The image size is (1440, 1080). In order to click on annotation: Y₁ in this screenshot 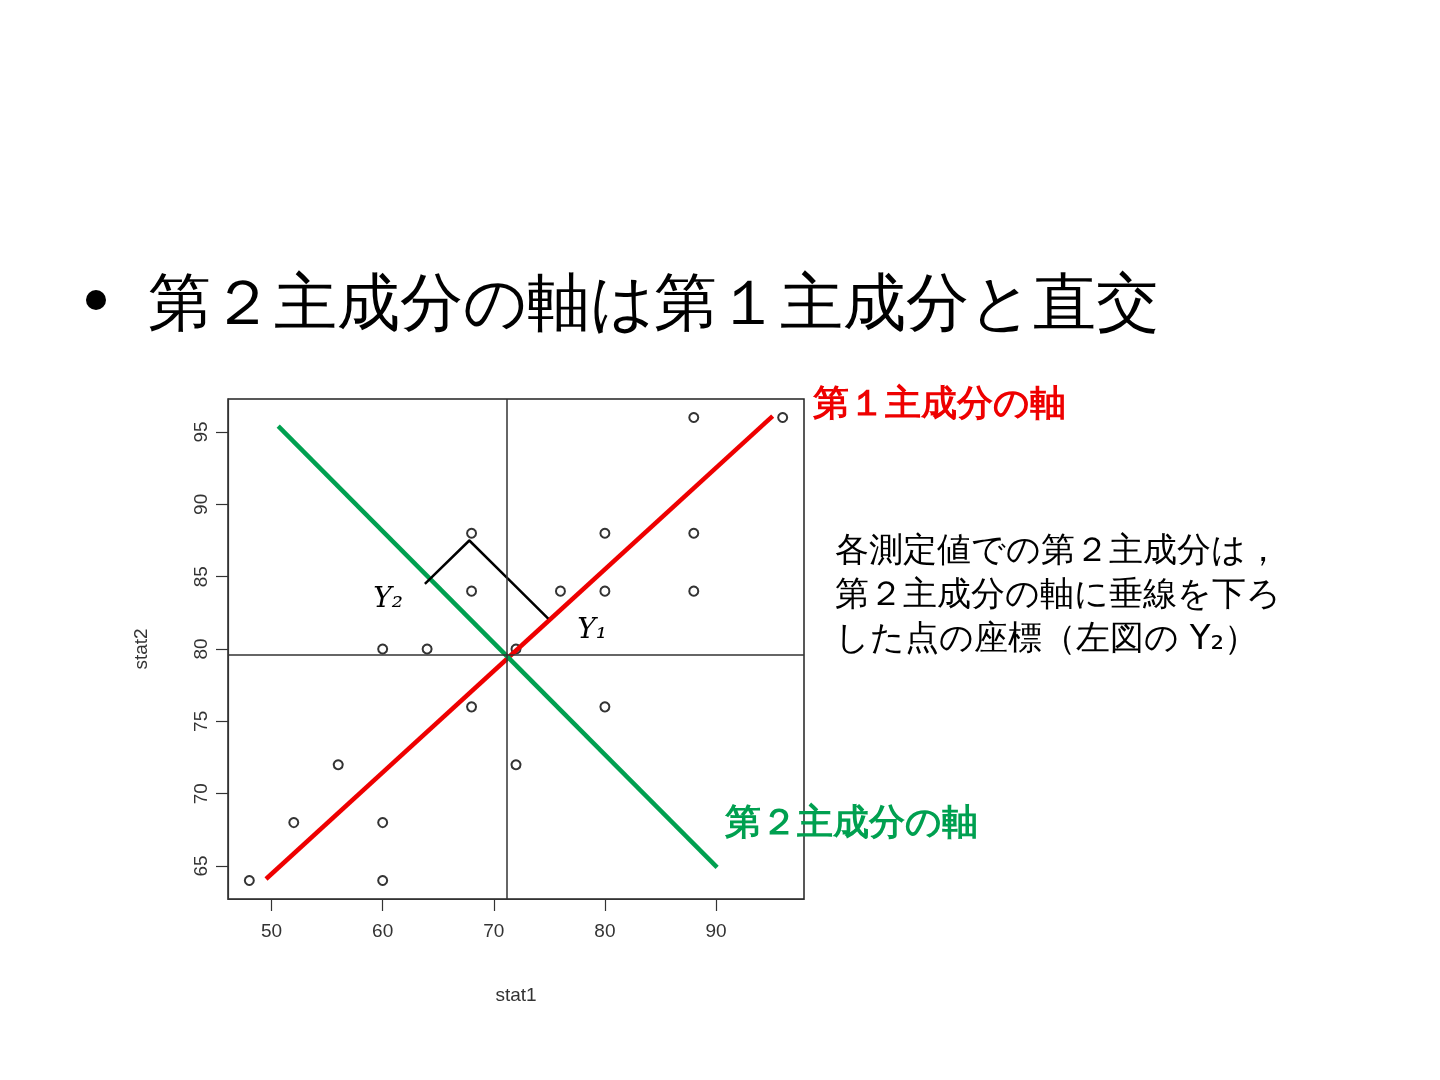, I will do `click(592, 628)`.